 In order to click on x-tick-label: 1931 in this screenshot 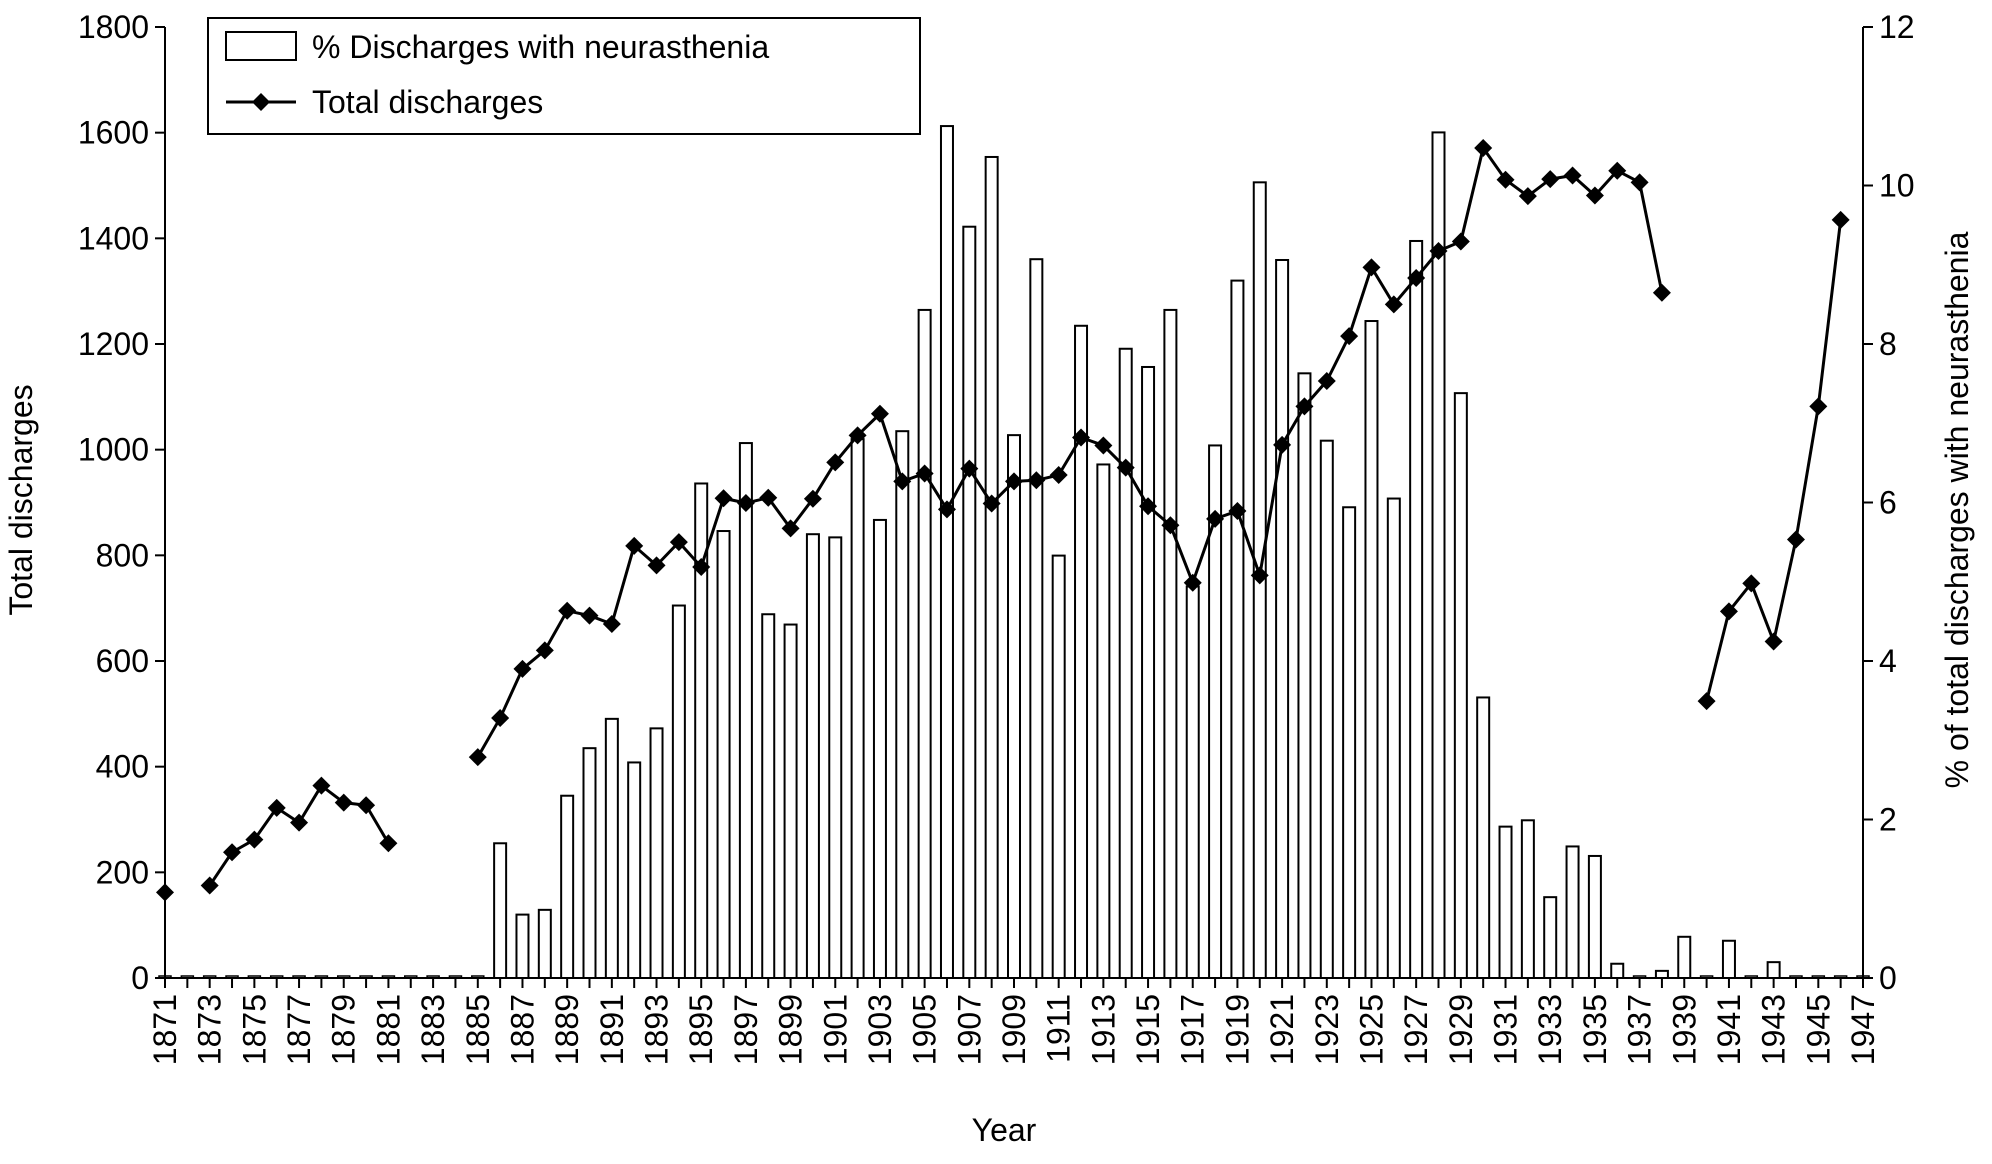, I will do `click(1506, 1029)`.